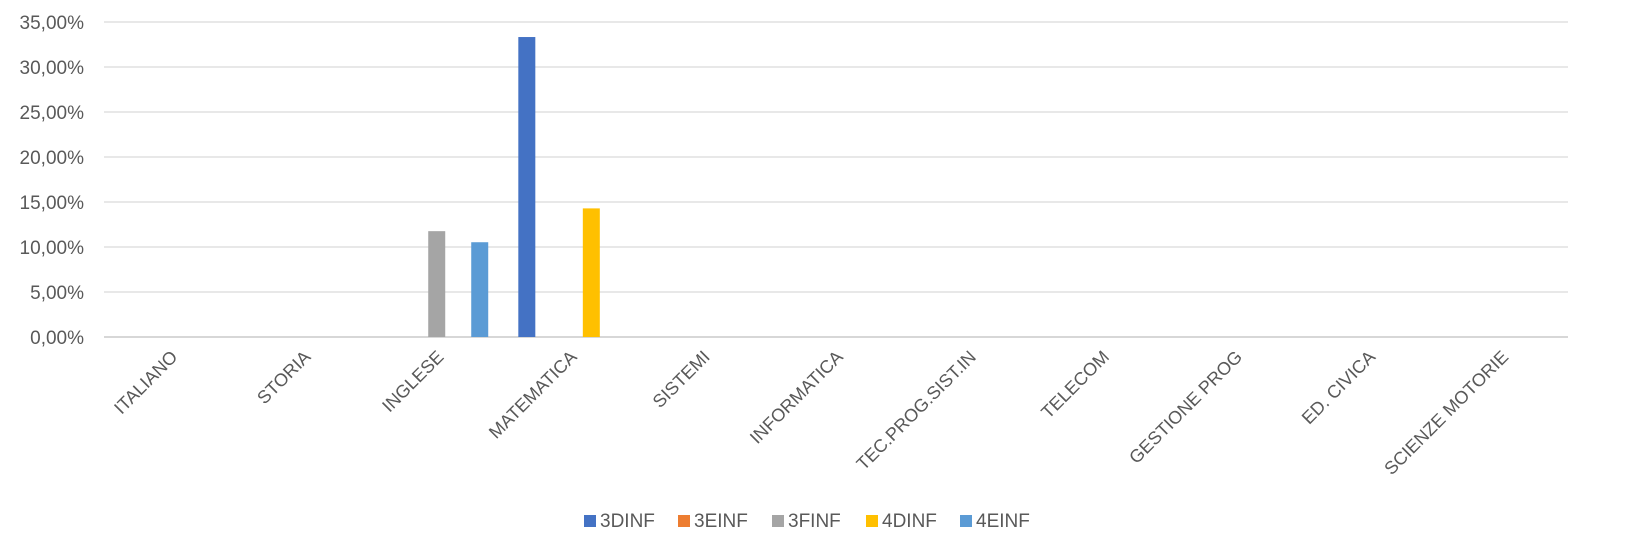 The height and width of the screenshot is (552, 1626). What do you see at coordinates (52, 68) in the screenshot?
I see `y-tick-label: 30,00%` at bounding box center [52, 68].